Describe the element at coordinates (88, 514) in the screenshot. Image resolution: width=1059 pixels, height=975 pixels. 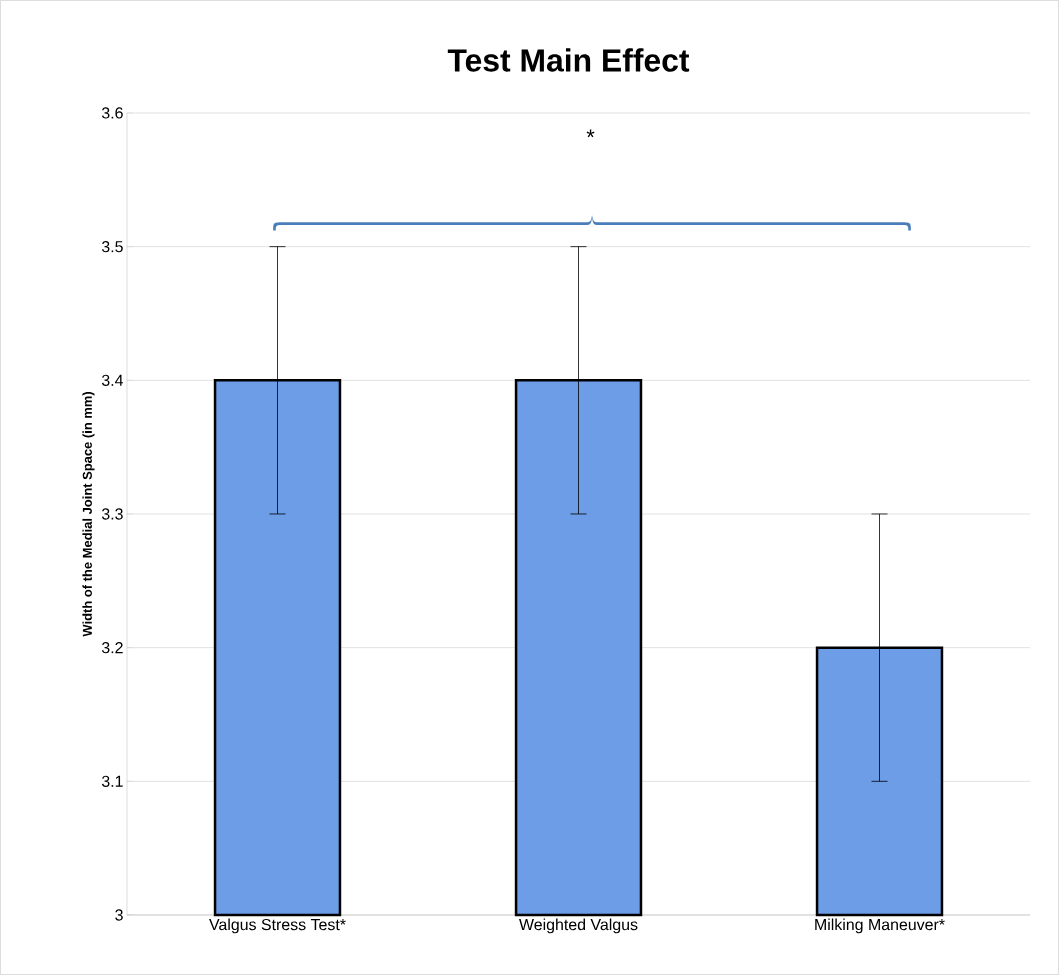
I see `y-axis-title: Width of the Medial Joint Space (in mm)` at that location.